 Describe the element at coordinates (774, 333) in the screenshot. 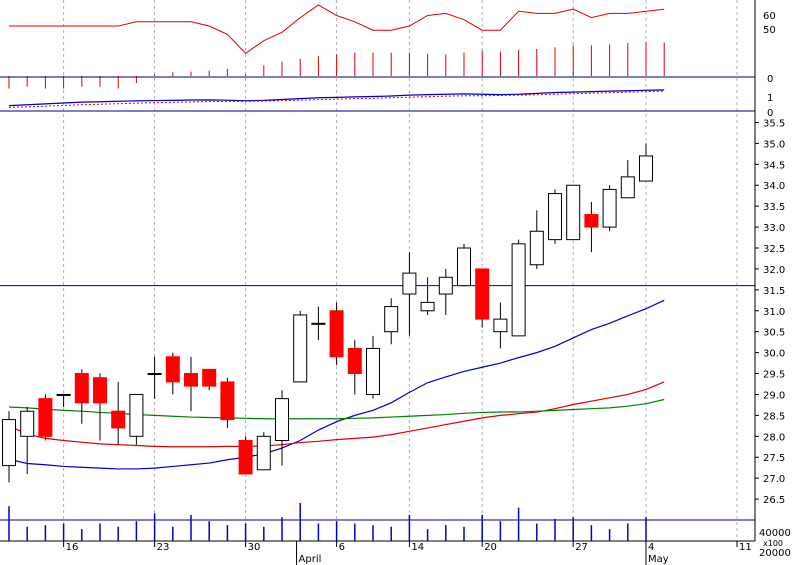

I see `price-tick-label: 30.5` at that location.